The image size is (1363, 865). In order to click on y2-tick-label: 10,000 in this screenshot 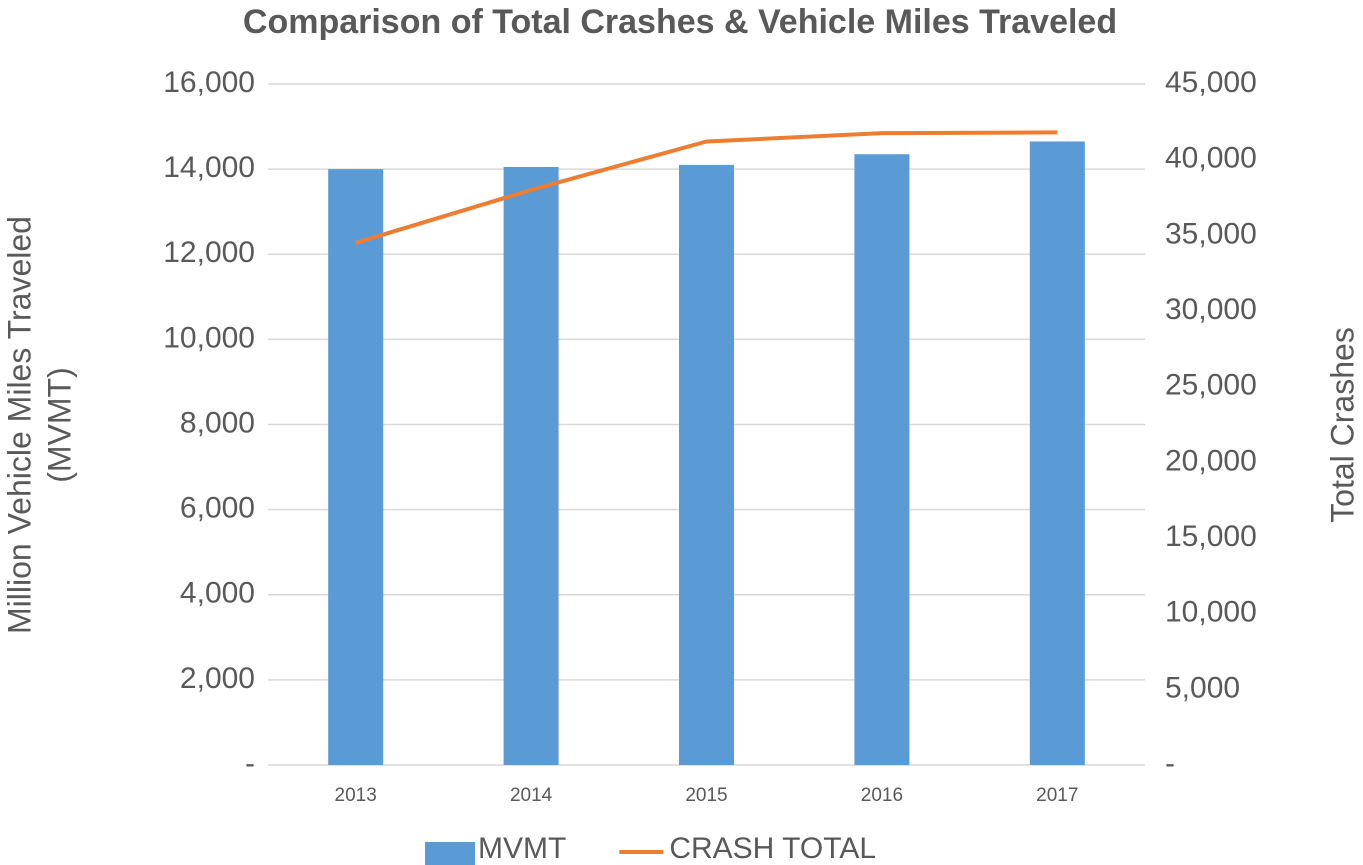, I will do `click(1211, 612)`.